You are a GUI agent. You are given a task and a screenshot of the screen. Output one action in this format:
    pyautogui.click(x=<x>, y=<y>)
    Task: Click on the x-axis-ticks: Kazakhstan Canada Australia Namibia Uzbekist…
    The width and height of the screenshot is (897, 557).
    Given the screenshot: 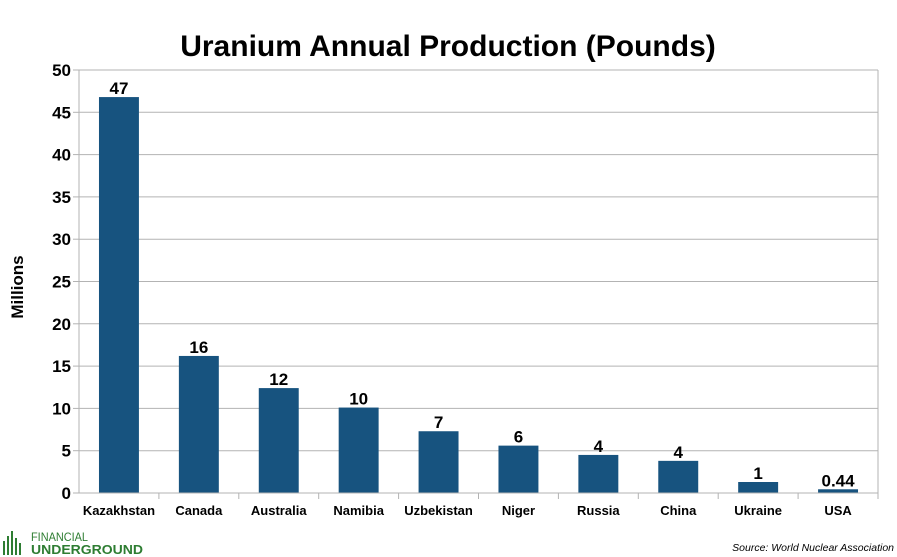 What is the action you would take?
    pyautogui.click(x=468, y=510)
    